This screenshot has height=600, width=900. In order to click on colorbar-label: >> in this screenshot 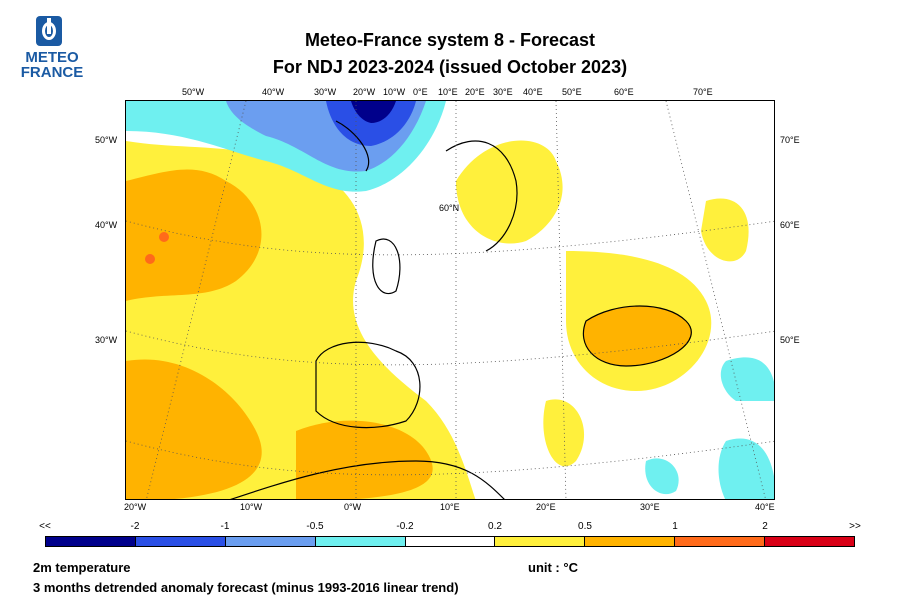, I will do `click(855, 526)`.